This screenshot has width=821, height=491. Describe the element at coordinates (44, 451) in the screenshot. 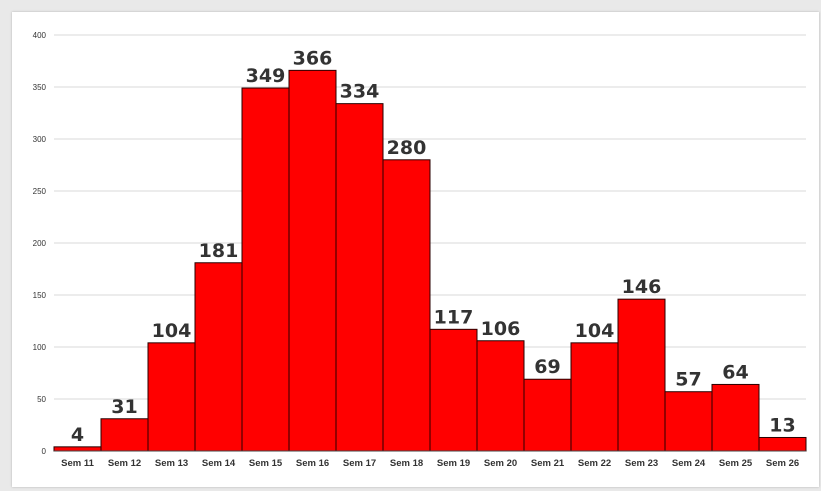

I see `y-tick-label: 0` at that location.